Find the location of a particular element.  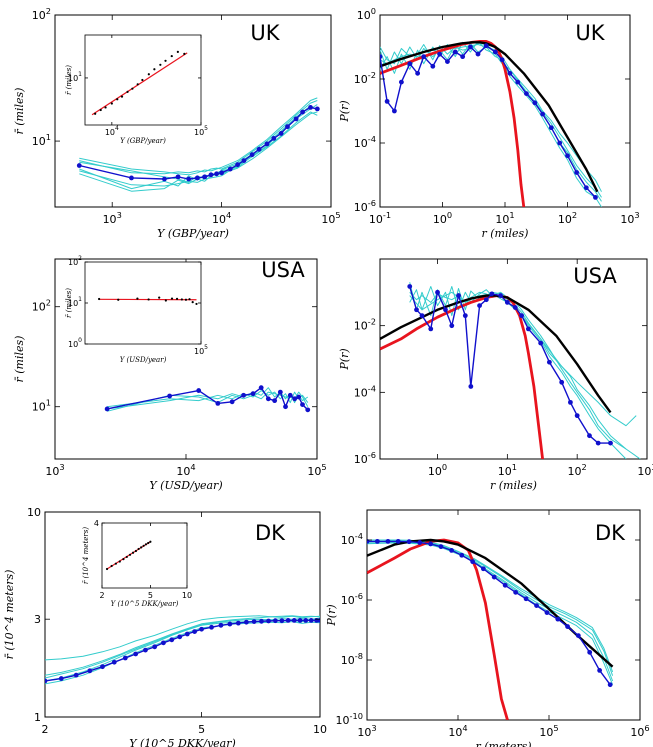

dk-inset-ylabel: r̄ (10^4 meters) is located at coordinates (86, 555).